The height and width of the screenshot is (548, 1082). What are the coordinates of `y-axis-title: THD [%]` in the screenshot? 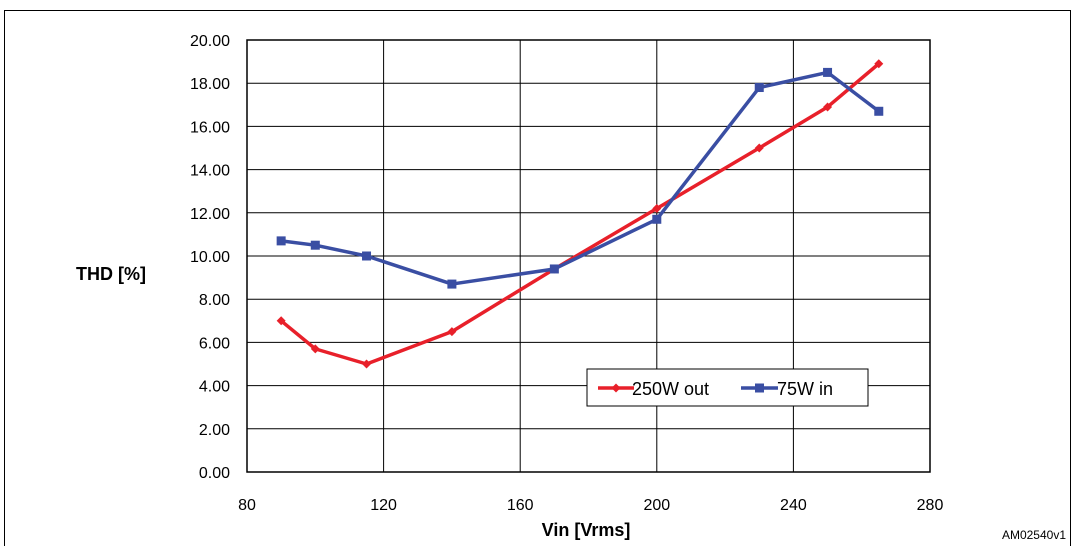 It's located at (111, 274).